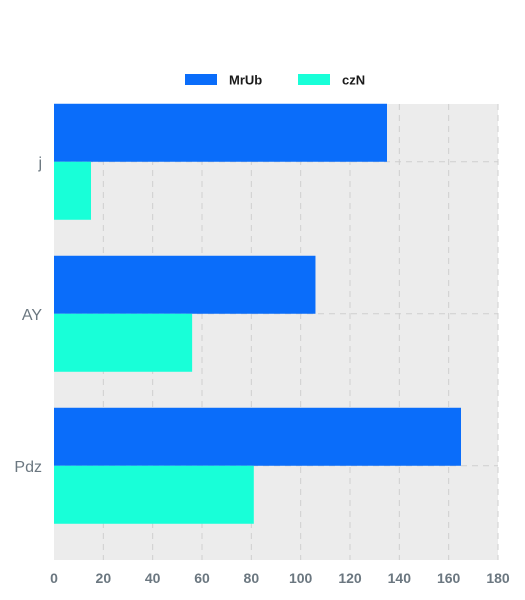  Describe the element at coordinates (449, 578) in the screenshot. I see `x-tick-label: 160` at that location.